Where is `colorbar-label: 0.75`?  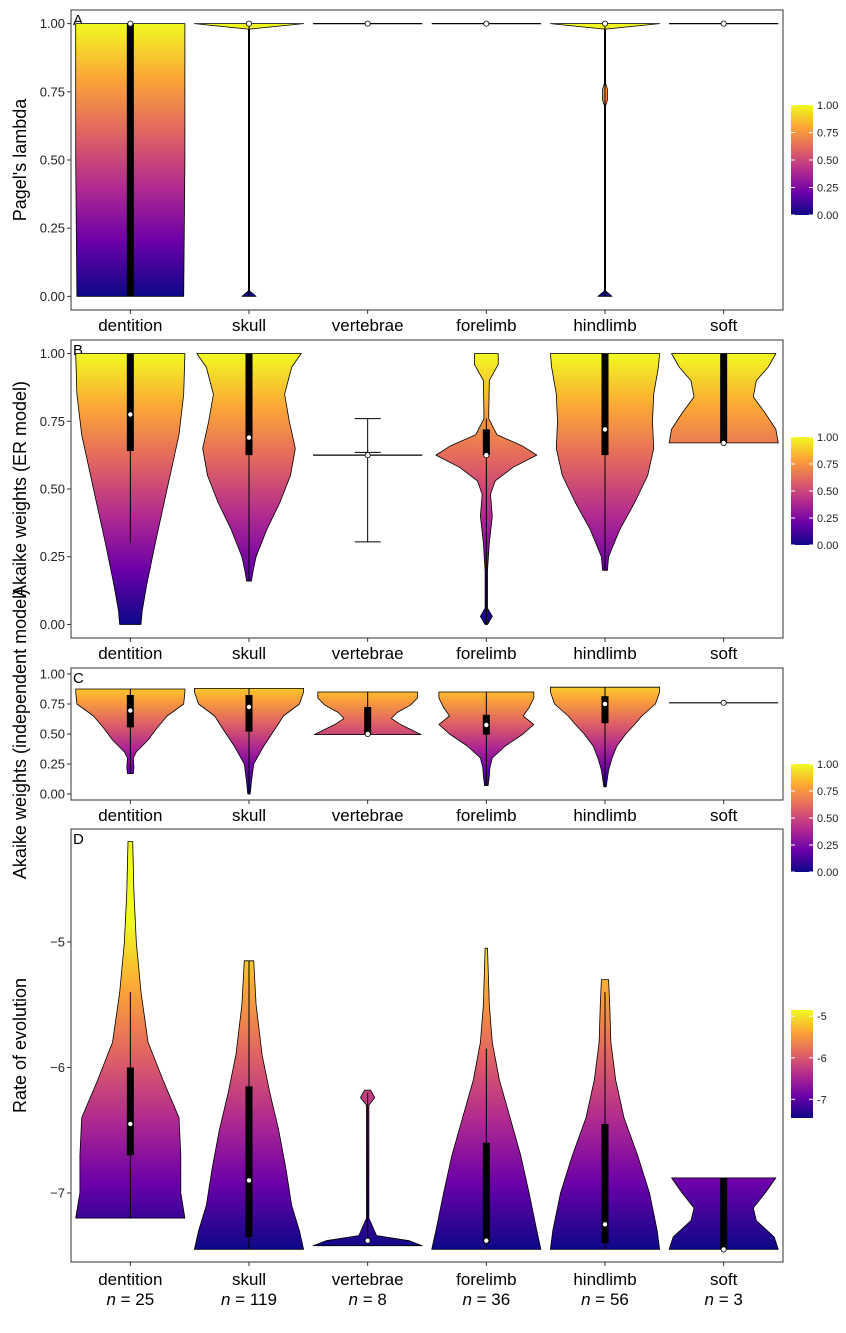 colorbar-label: 0.75 is located at coordinates (827, 465).